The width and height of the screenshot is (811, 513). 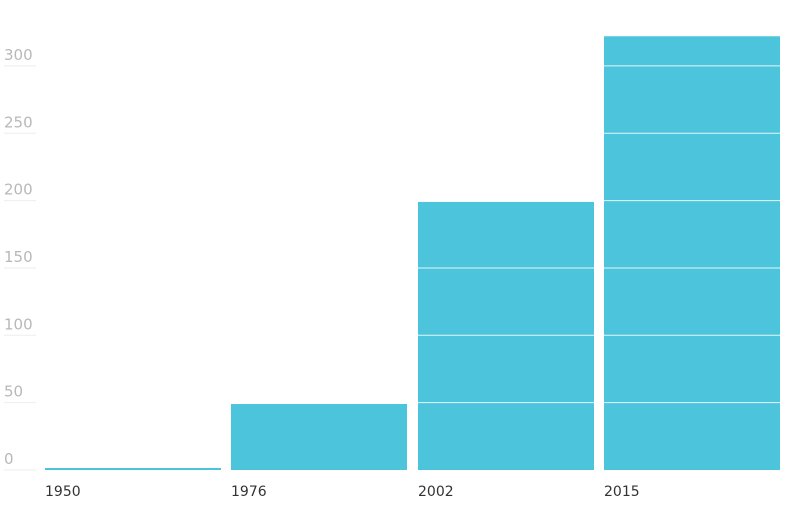 I want to click on bar-2002, so click(x=506, y=335).